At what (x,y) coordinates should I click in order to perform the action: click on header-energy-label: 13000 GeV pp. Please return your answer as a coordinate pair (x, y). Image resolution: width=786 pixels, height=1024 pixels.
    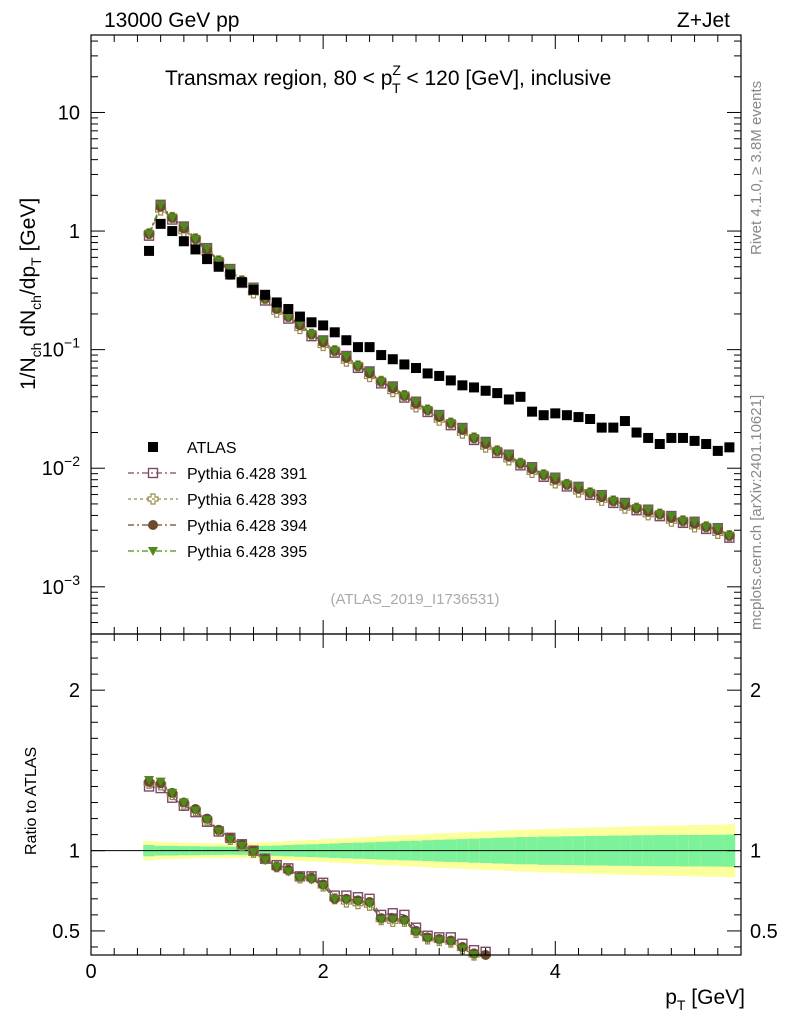
    Looking at the image, I should click on (171, 20).